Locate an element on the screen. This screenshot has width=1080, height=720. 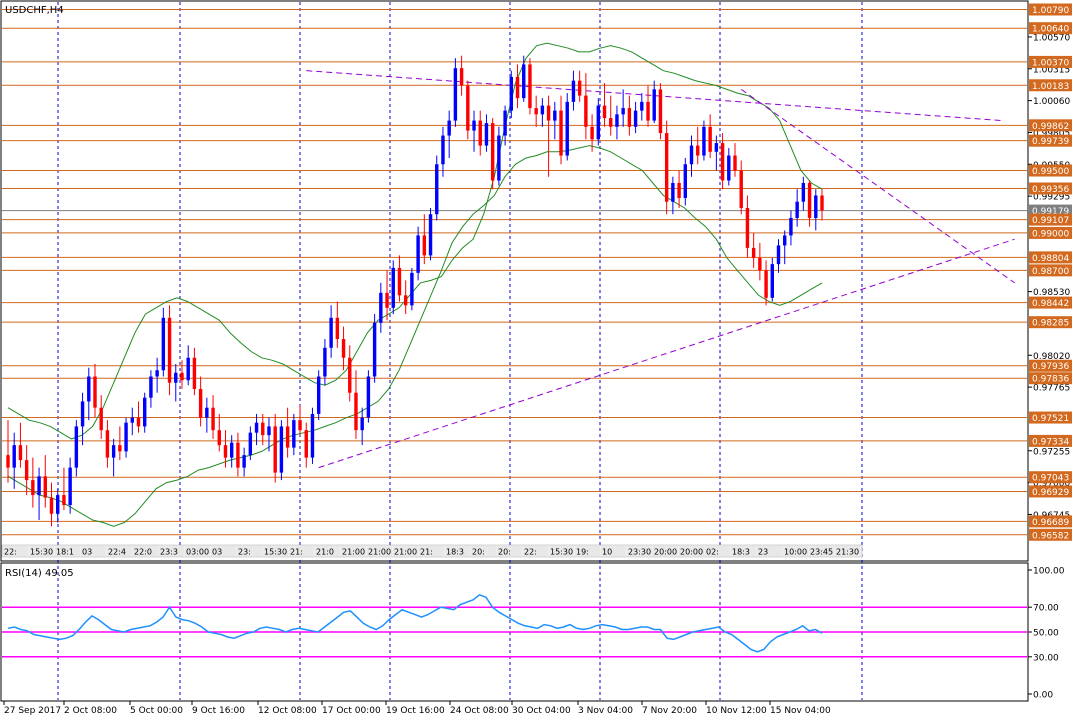
session-label-21: 15:30 is located at coordinates (561, 552).